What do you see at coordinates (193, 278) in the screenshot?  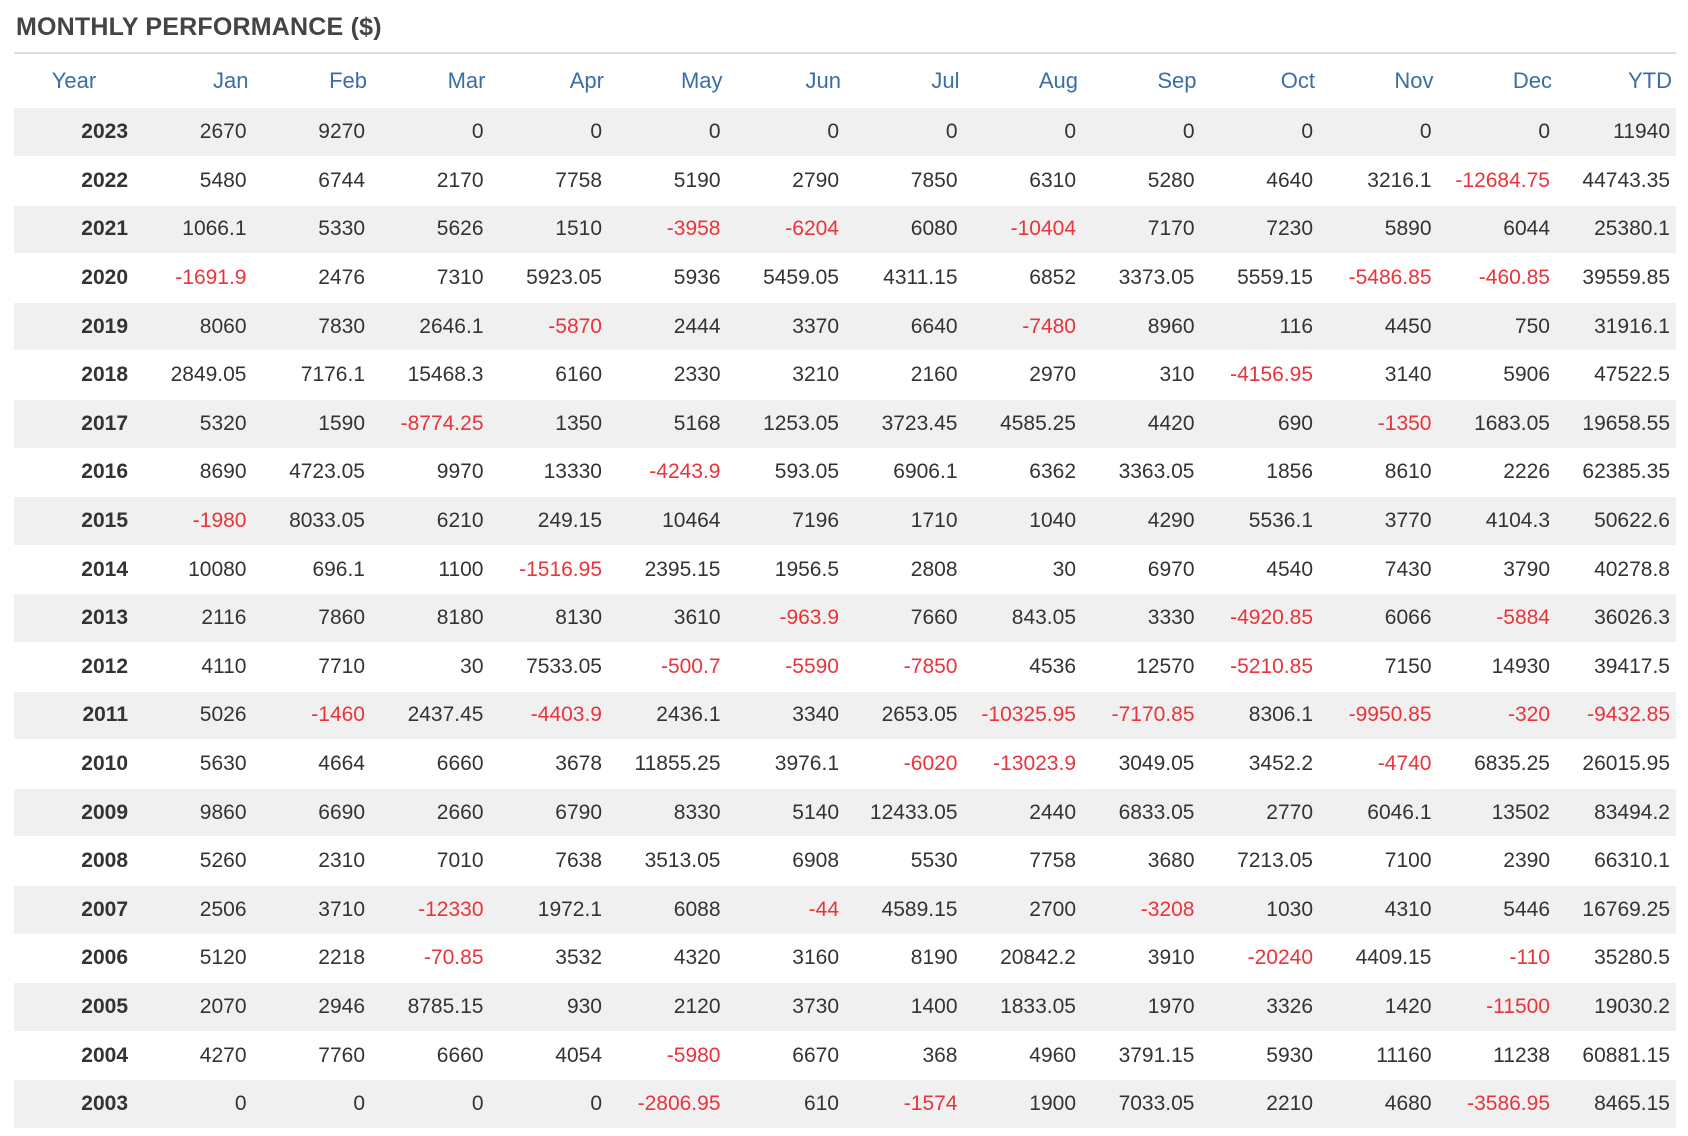 I see `cell-jan: -1691.9` at bounding box center [193, 278].